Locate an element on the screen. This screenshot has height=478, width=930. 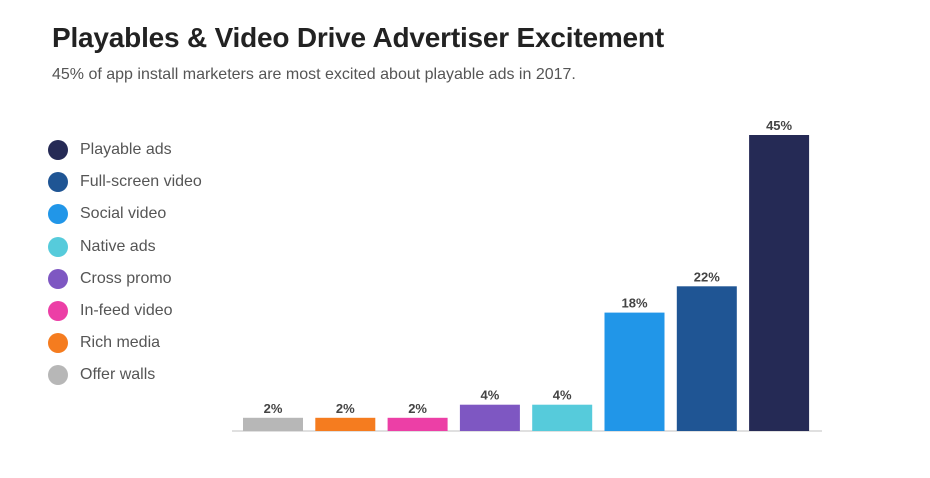
legend-item-in-feed-video: In-feed video is located at coordinates (125, 311).